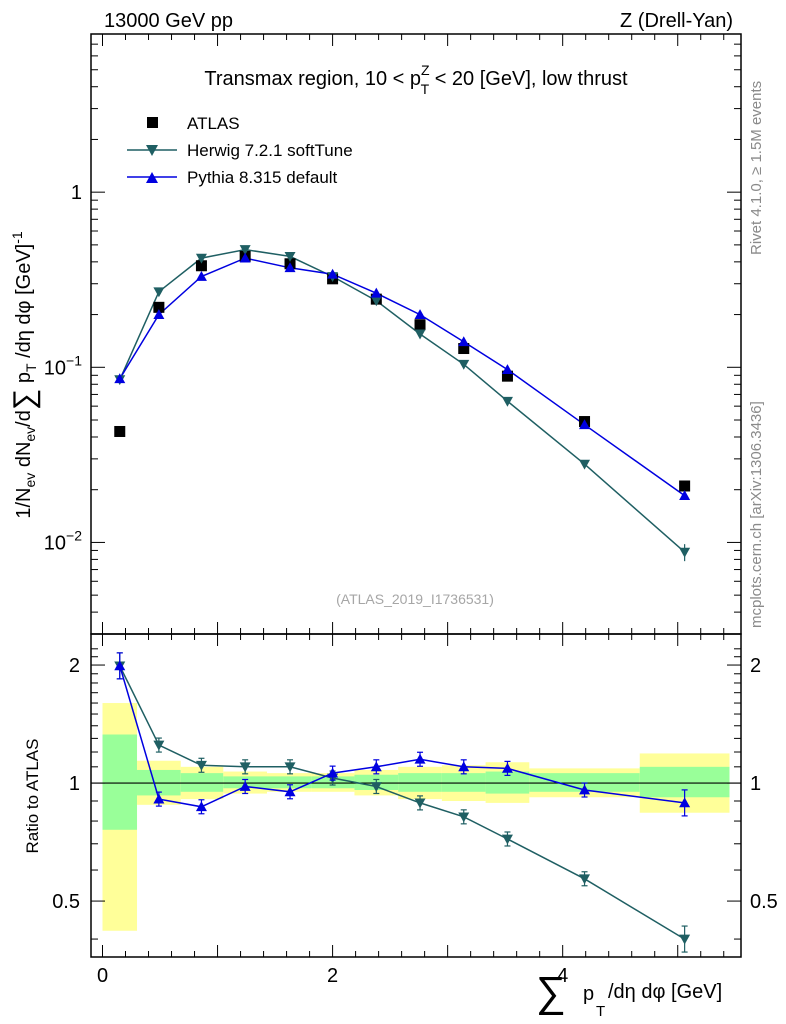 The width and height of the screenshot is (786, 1024). Describe the element at coordinates (764, 902) in the screenshot. I see `ratio-y-tick-label-right: 0.5` at that location.